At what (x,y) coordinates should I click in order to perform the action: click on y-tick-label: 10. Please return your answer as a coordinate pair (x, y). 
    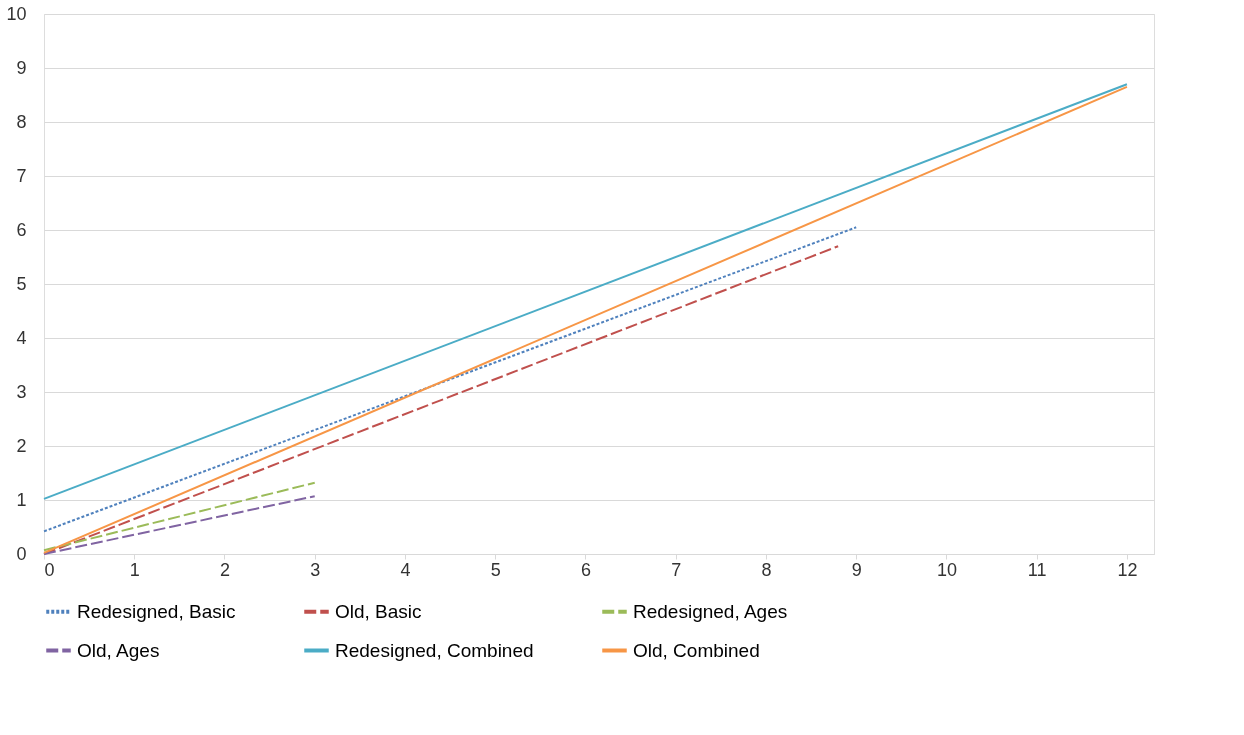
    Looking at the image, I should click on (16, 13).